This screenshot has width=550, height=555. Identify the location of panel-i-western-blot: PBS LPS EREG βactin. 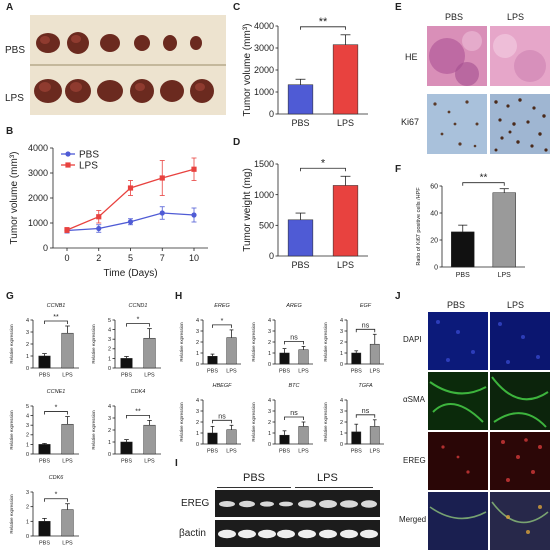
(282, 510).